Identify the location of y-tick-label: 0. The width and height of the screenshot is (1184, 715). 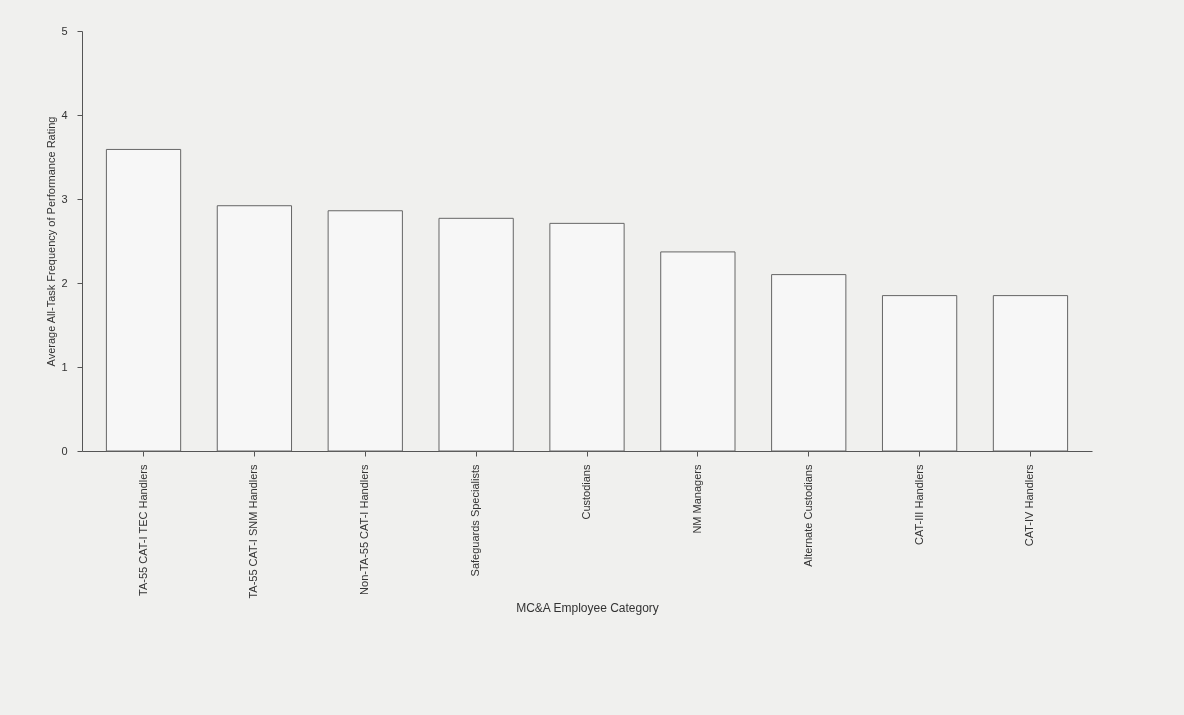
(64, 450).